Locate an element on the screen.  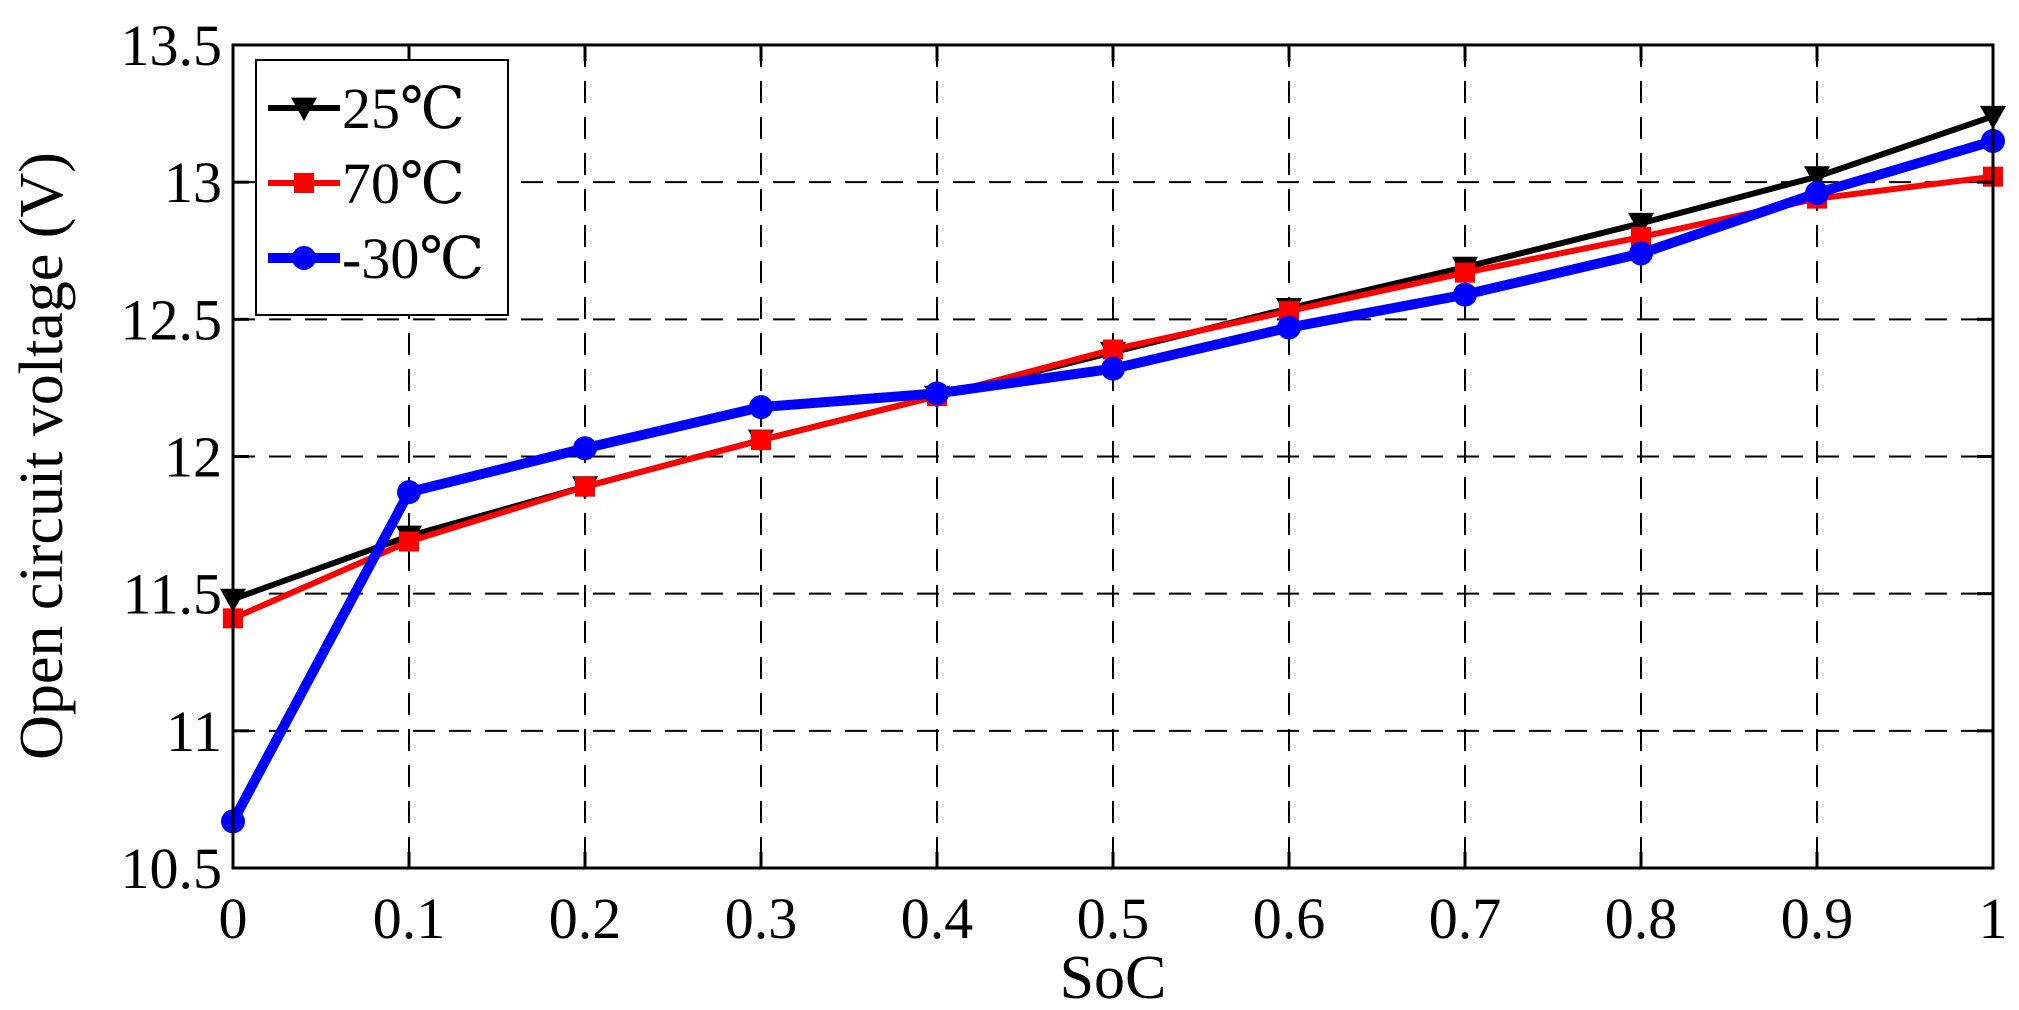
y-tick-labels: 10.5 11 11.5 12 12.5 13 13.5 is located at coordinates (172, 457).